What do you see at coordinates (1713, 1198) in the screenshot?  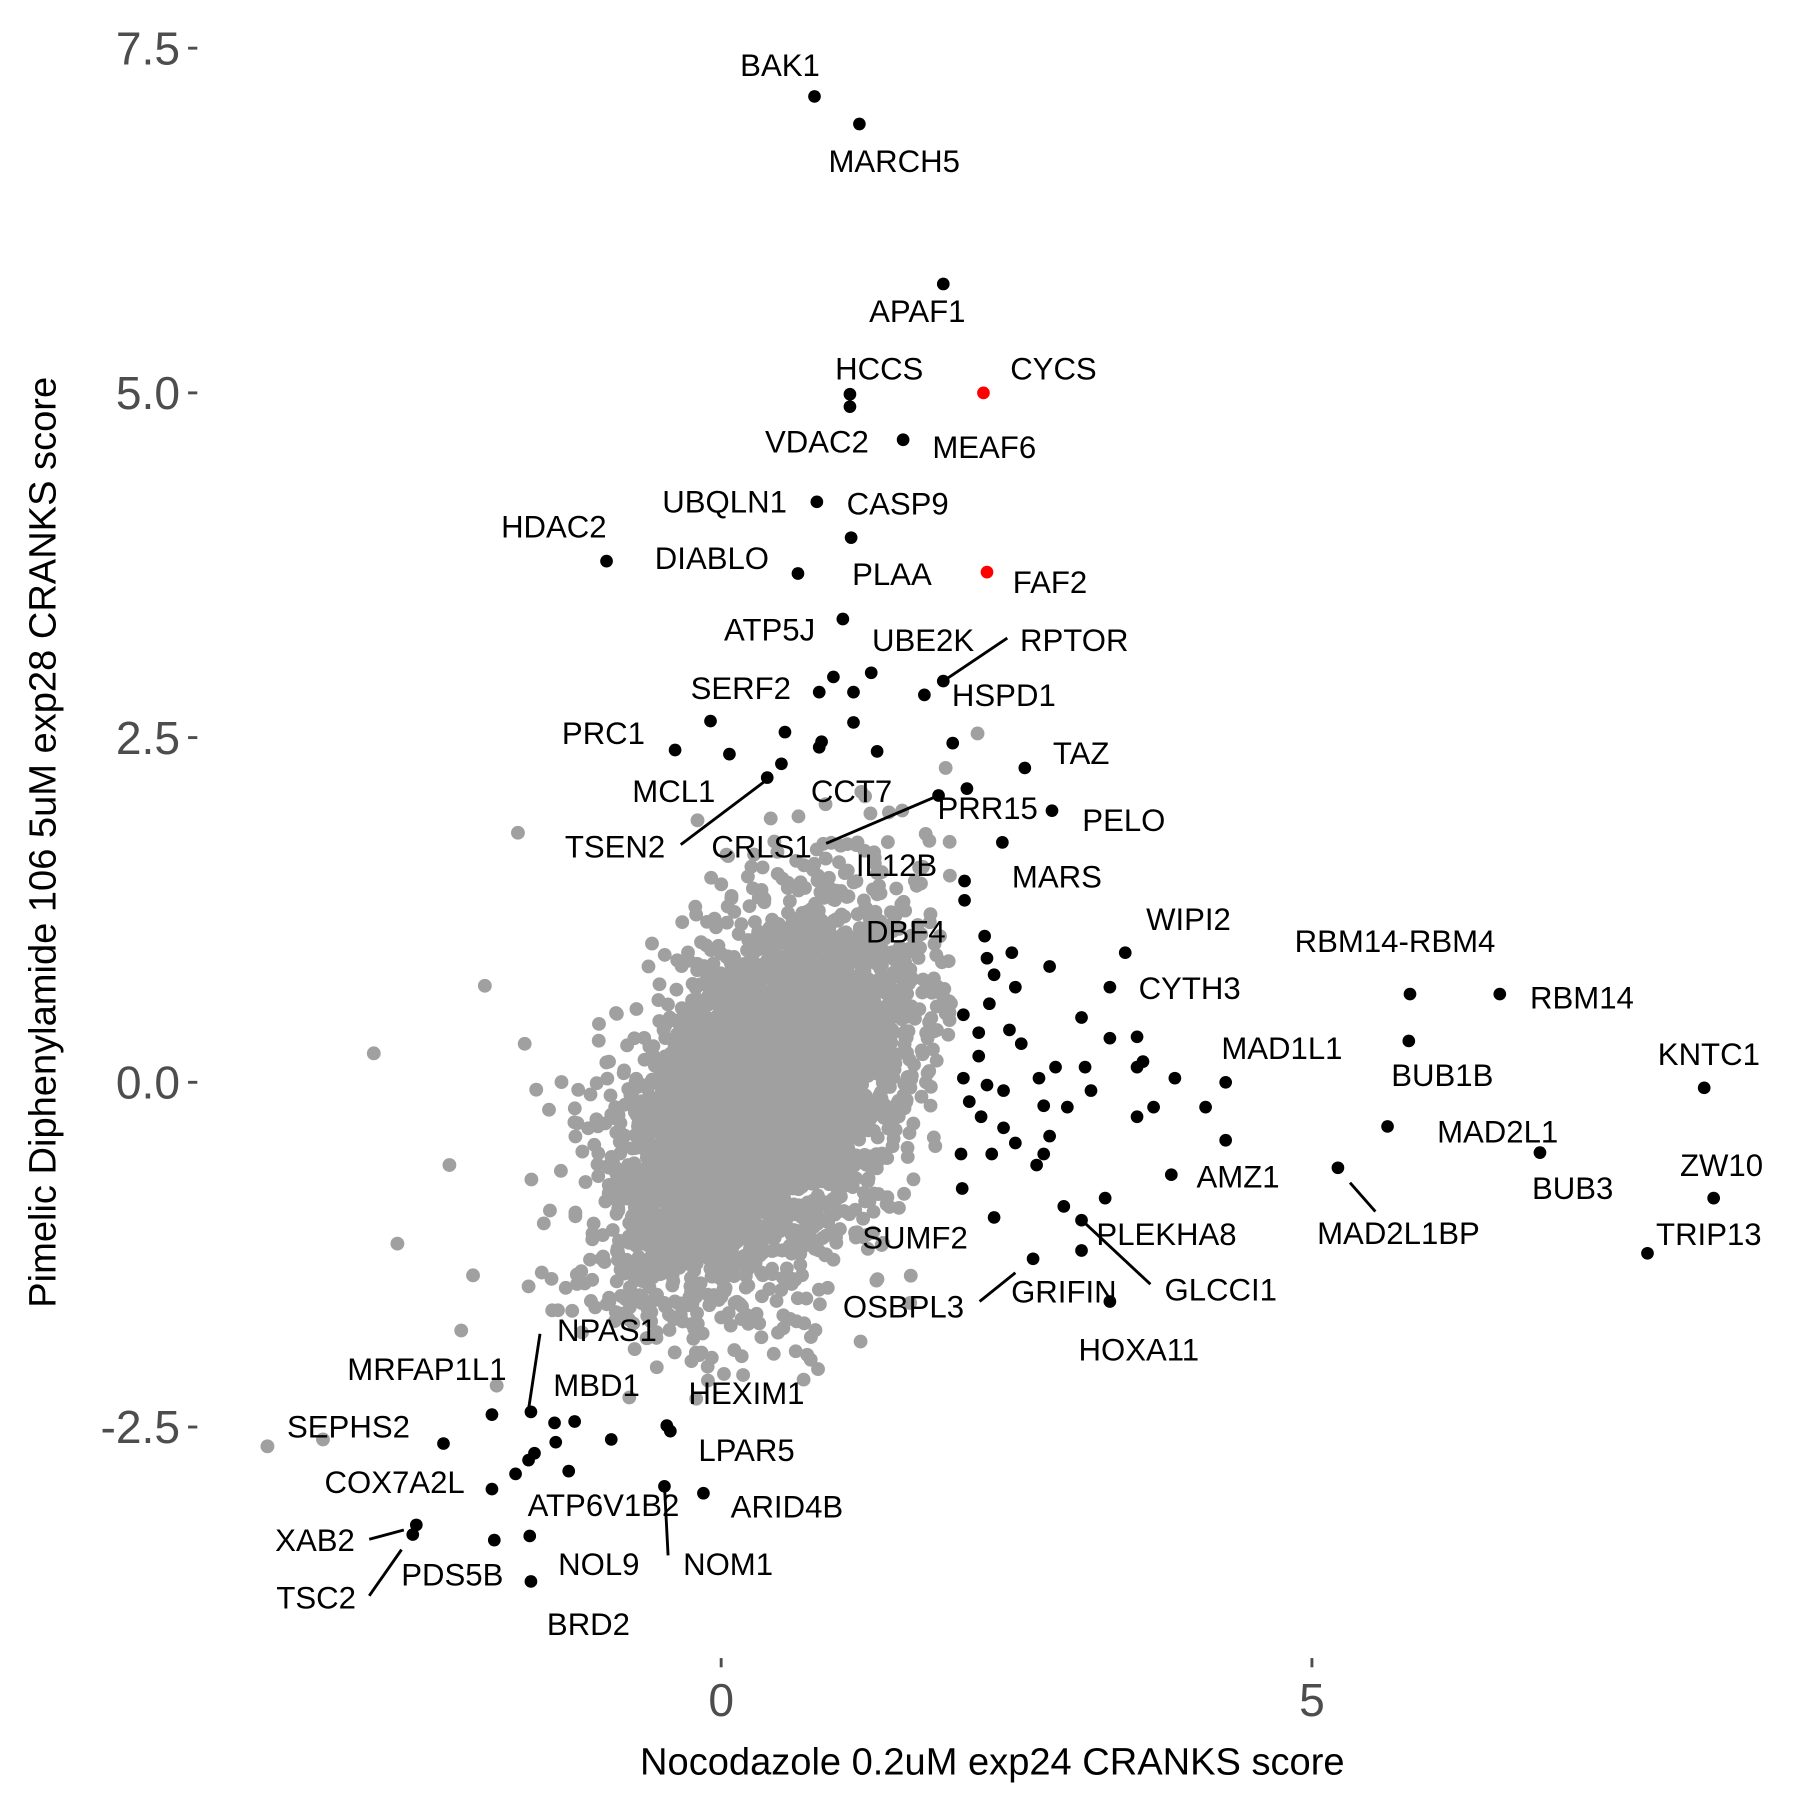 I see `point-zw10` at bounding box center [1713, 1198].